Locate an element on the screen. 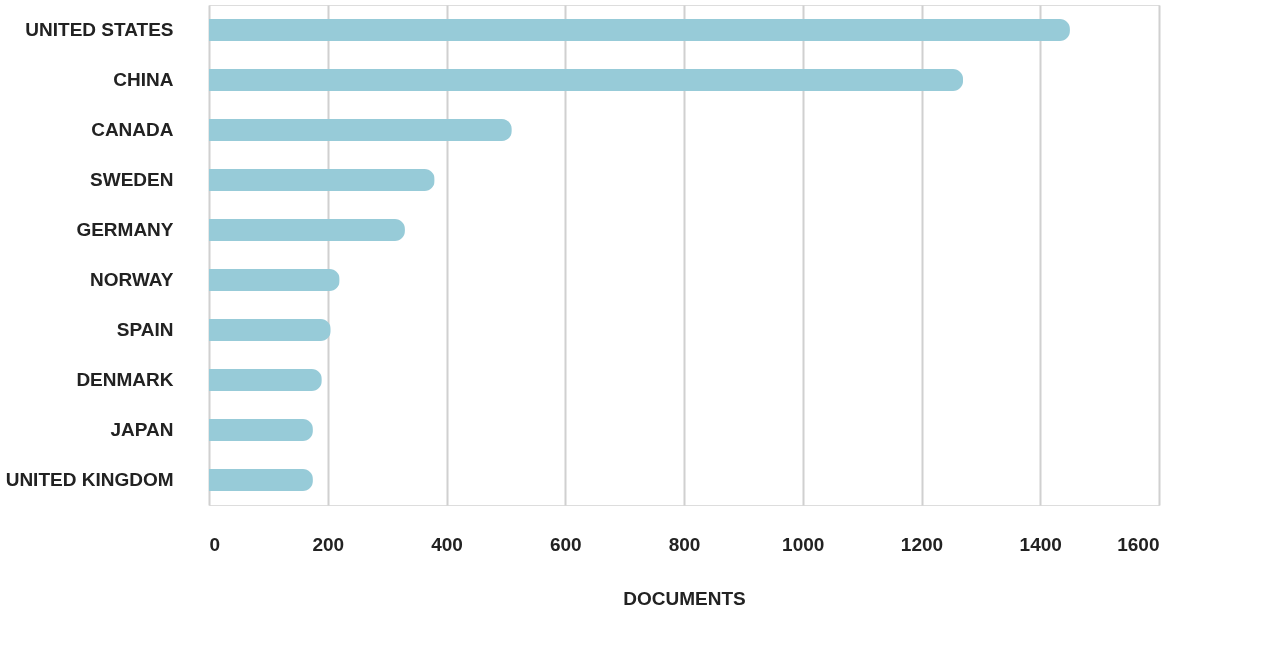  x-tick-label: 1200 is located at coordinates (922, 544).